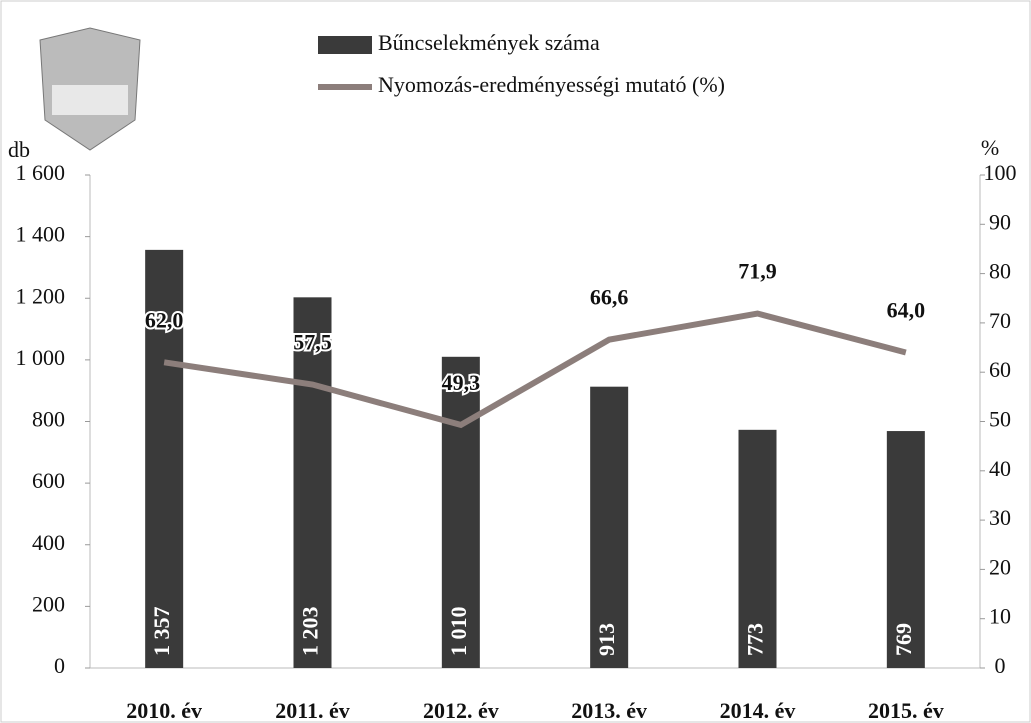 This screenshot has height=723, width=1031. What do you see at coordinates (461, 710) in the screenshot?
I see `x-tick-label: 2012. év` at bounding box center [461, 710].